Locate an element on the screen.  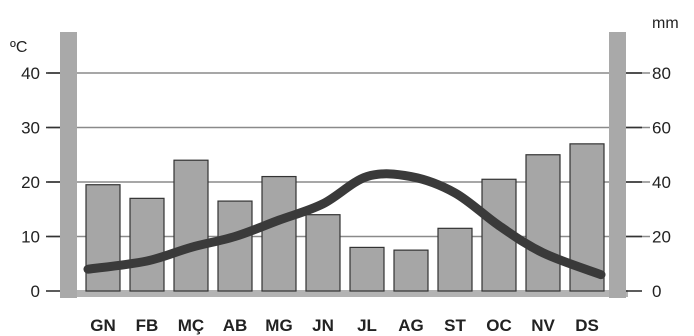
month-label-AG: AG is located at coordinates (411, 325).